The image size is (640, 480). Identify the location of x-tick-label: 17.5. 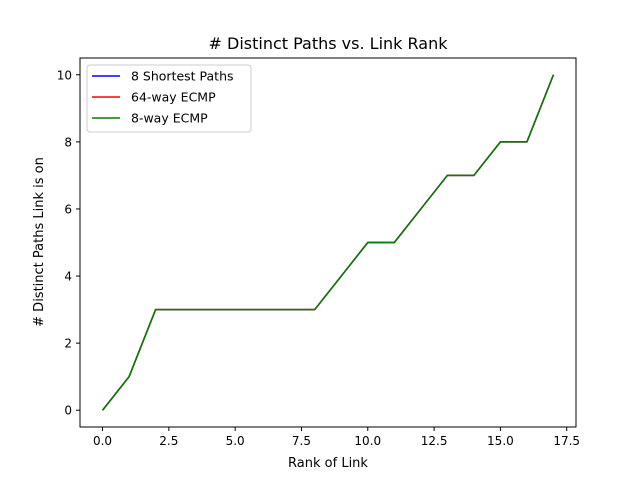
(566, 441).